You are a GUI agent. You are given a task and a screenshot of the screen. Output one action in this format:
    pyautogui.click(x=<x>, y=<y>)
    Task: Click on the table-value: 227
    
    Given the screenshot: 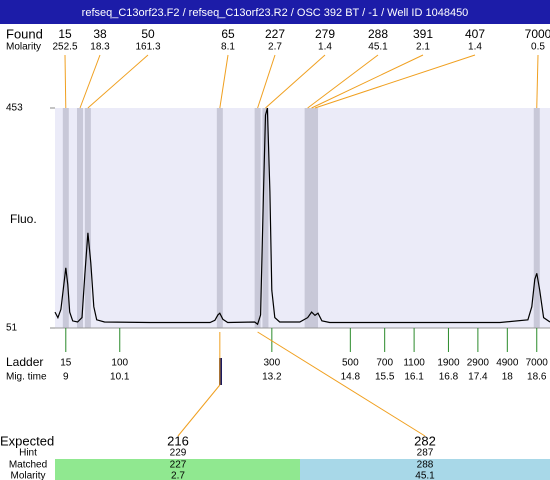 What is the action you would take?
    pyautogui.click(x=178, y=465)
    